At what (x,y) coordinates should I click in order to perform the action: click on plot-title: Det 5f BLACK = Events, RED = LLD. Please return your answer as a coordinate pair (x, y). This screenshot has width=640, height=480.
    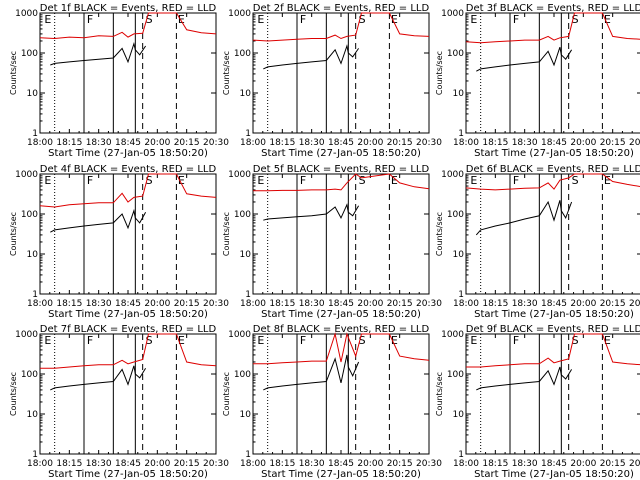
    Looking at the image, I should click on (341, 169).